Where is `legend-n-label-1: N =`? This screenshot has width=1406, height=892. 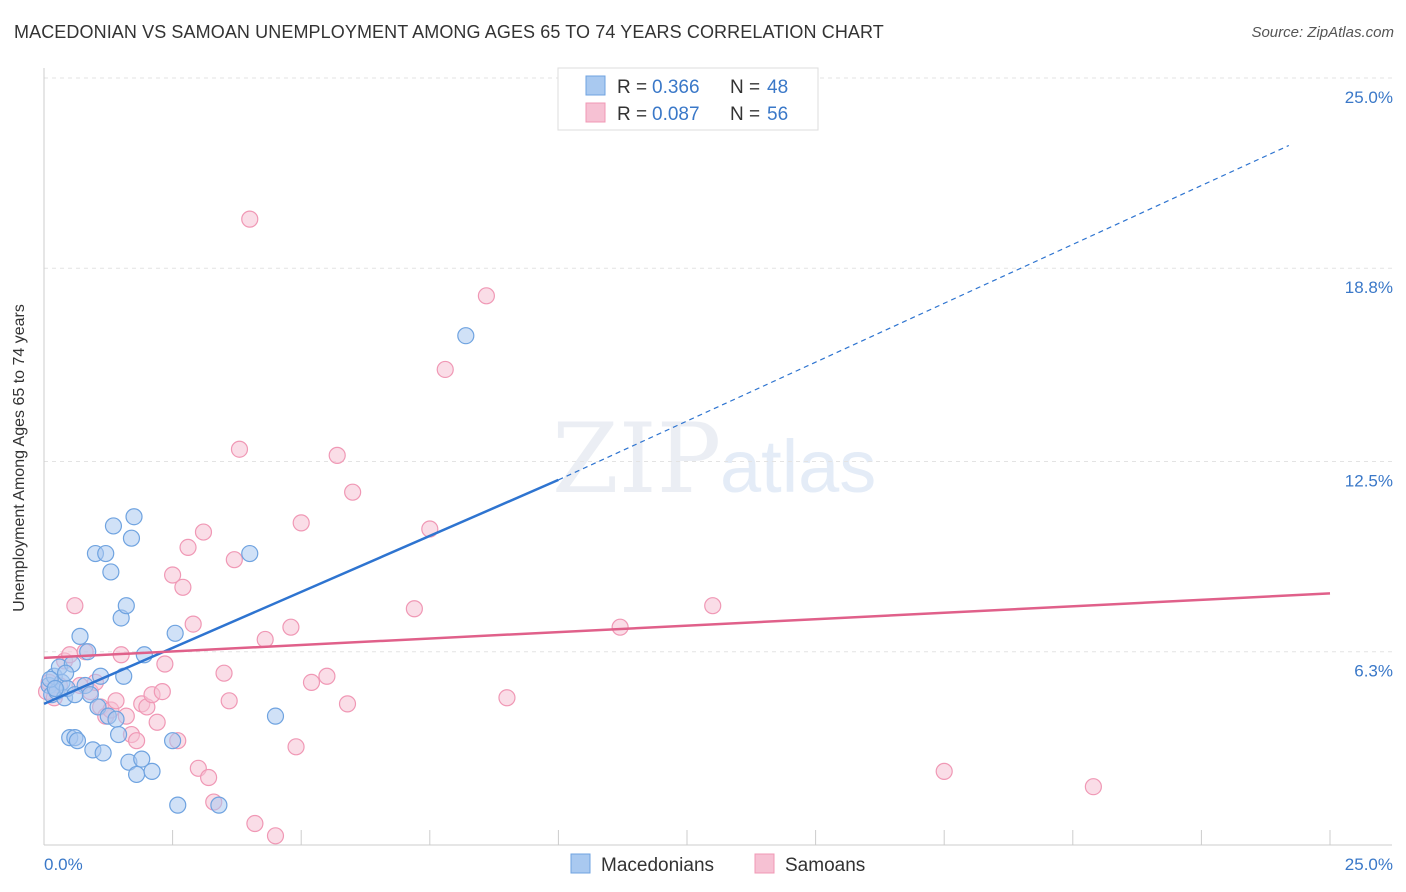 legend-n-label-1: N = is located at coordinates (745, 87).